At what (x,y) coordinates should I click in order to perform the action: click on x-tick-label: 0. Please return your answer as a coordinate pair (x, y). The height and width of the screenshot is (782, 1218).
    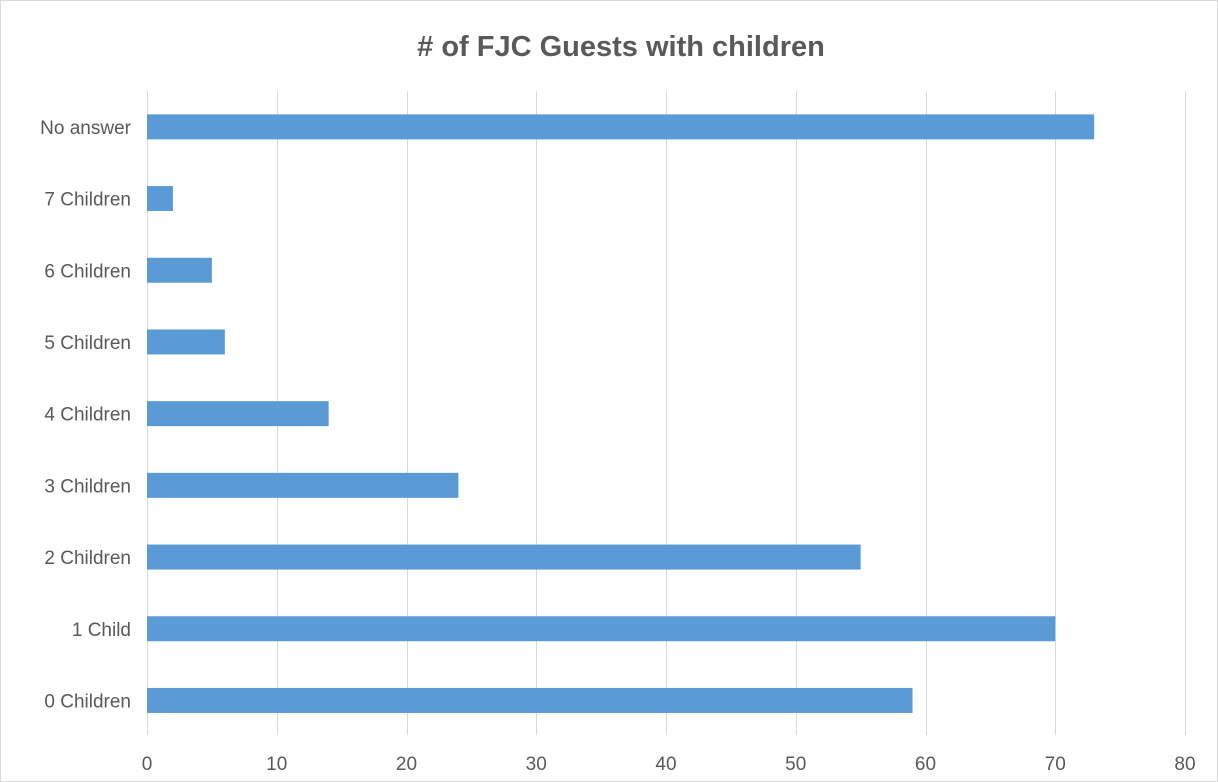
    Looking at the image, I should click on (147, 764).